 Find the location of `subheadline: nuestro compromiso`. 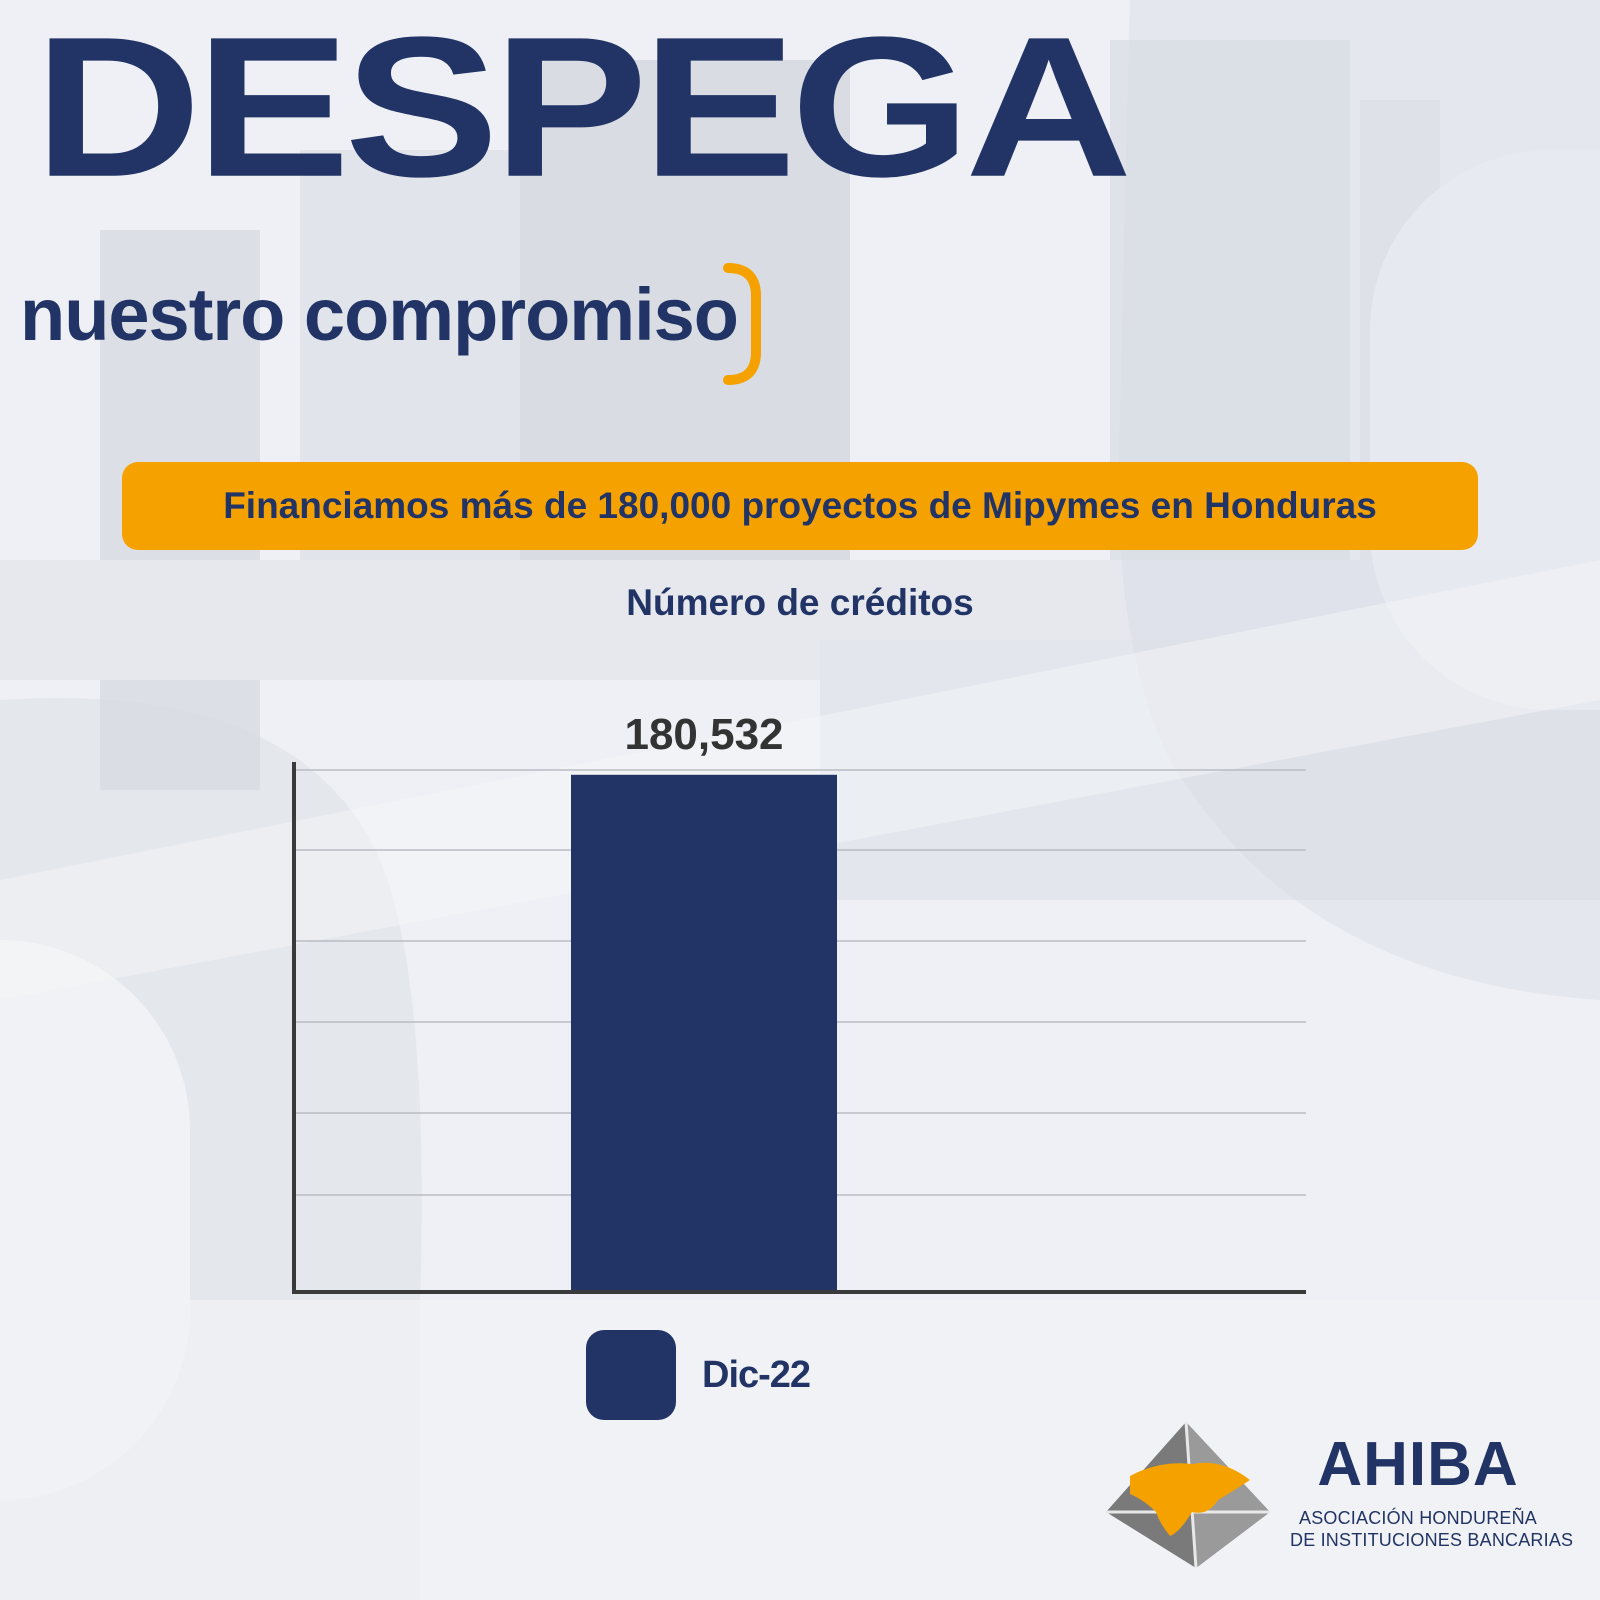

subheadline: nuestro compromiso is located at coordinates (379, 314).